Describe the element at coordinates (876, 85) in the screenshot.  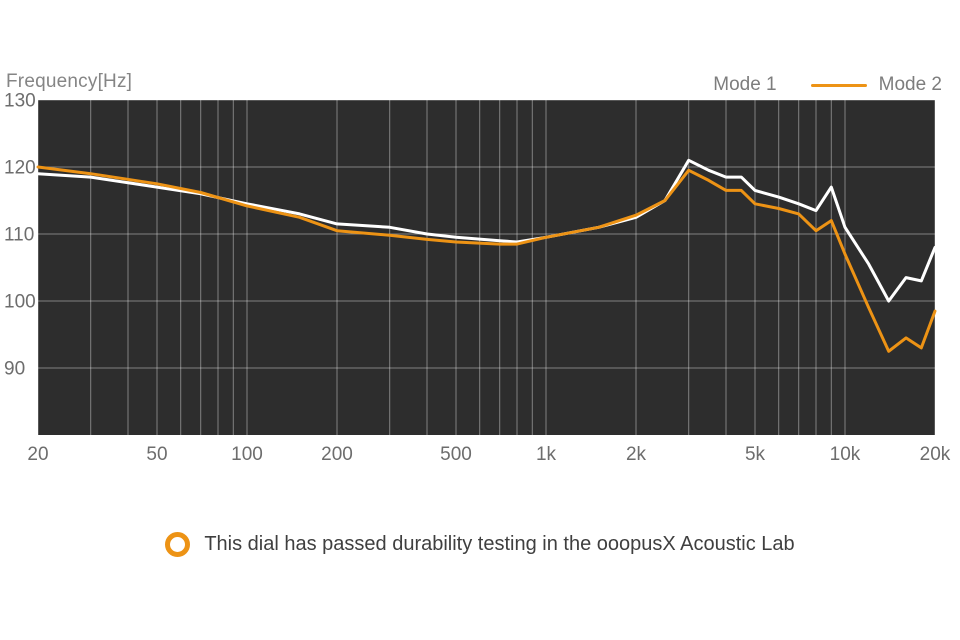
I see `legend-item-mode-2: Mode 2` at that location.